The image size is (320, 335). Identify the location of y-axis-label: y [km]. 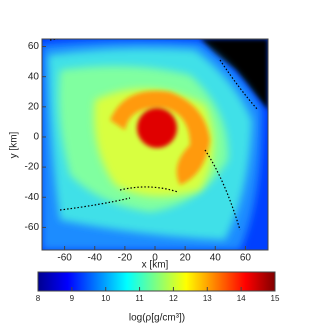
(14, 144).